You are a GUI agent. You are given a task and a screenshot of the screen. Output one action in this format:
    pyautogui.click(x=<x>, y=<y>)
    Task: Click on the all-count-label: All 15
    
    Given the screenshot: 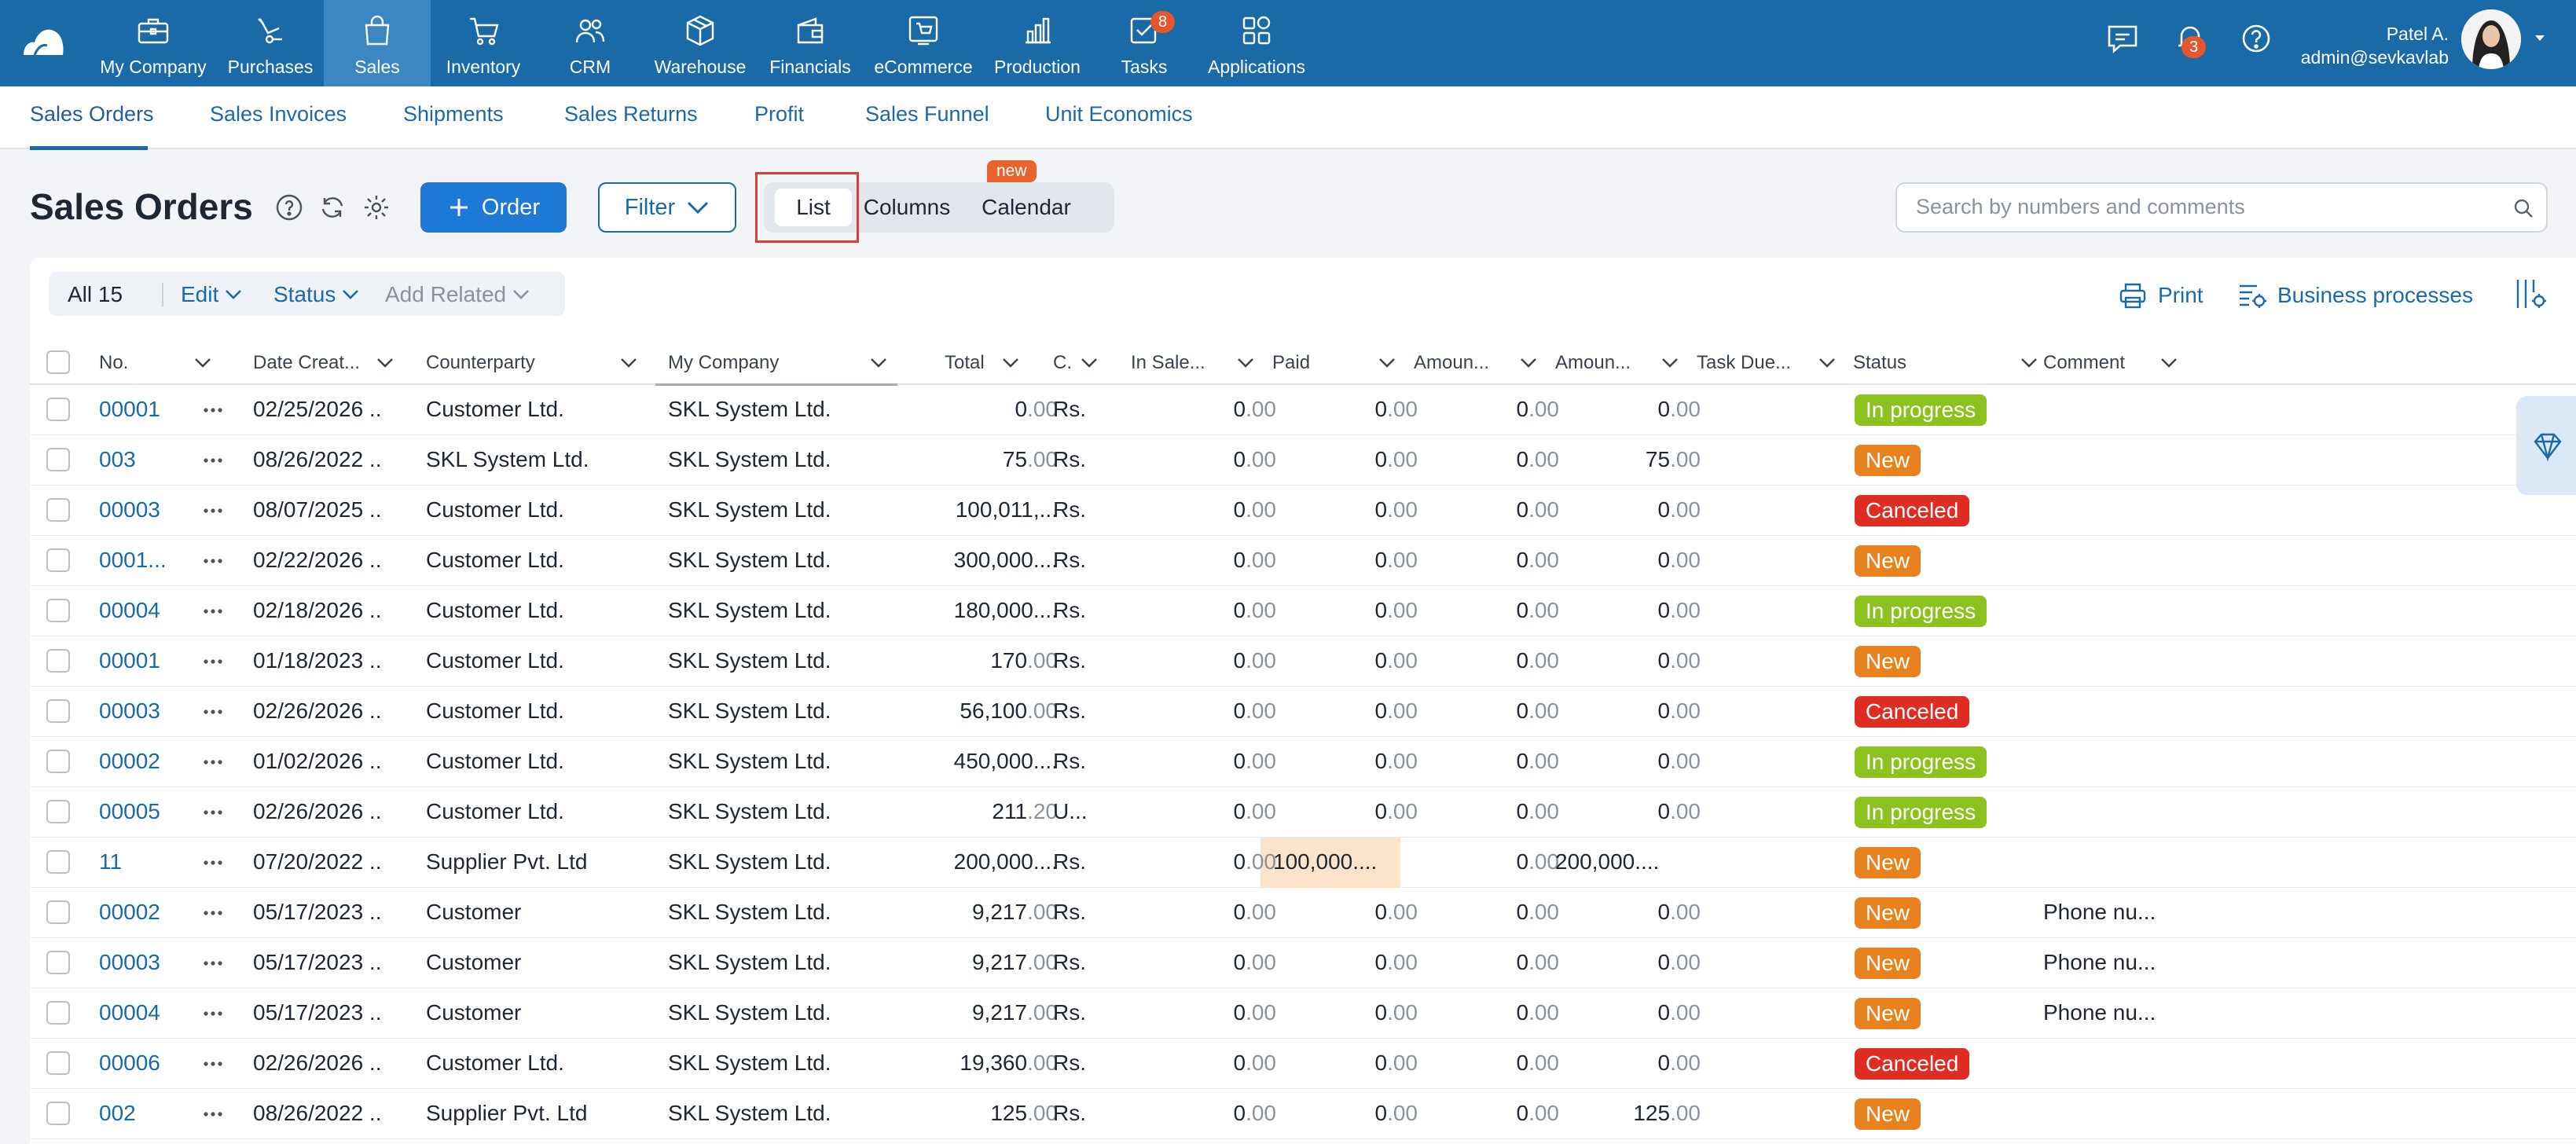 What is the action you would take?
    pyautogui.click(x=95, y=294)
    